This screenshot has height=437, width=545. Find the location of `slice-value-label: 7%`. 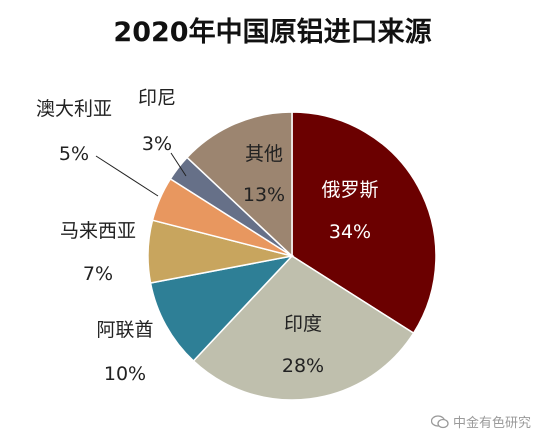

slice-value-label: 7% is located at coordinates (98, 274).